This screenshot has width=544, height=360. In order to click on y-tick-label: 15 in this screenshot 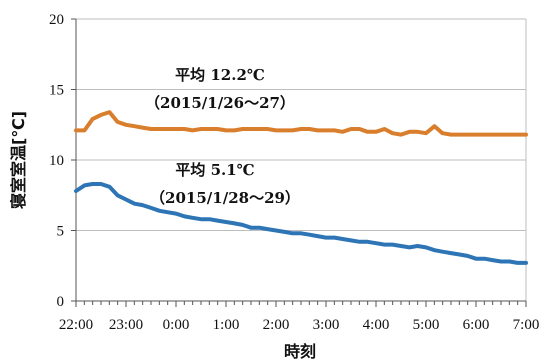, I will do `click(56, 91)`.